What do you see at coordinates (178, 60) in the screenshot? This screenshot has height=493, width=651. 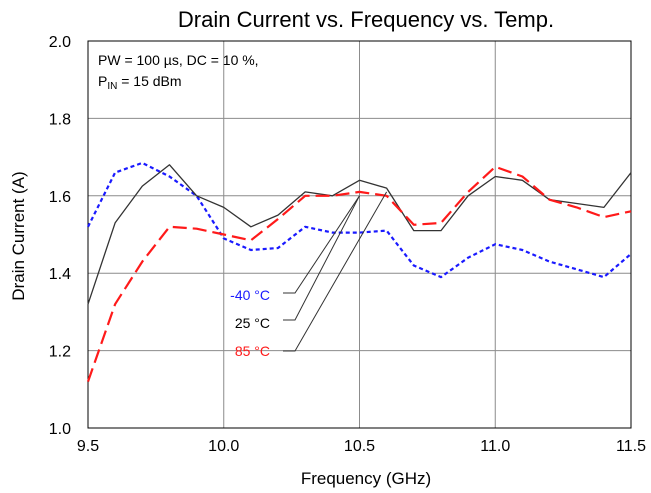 I see `annotation-line-1: PW = 100 µs, DC = 10 %,` at bounding box center [178, 60].